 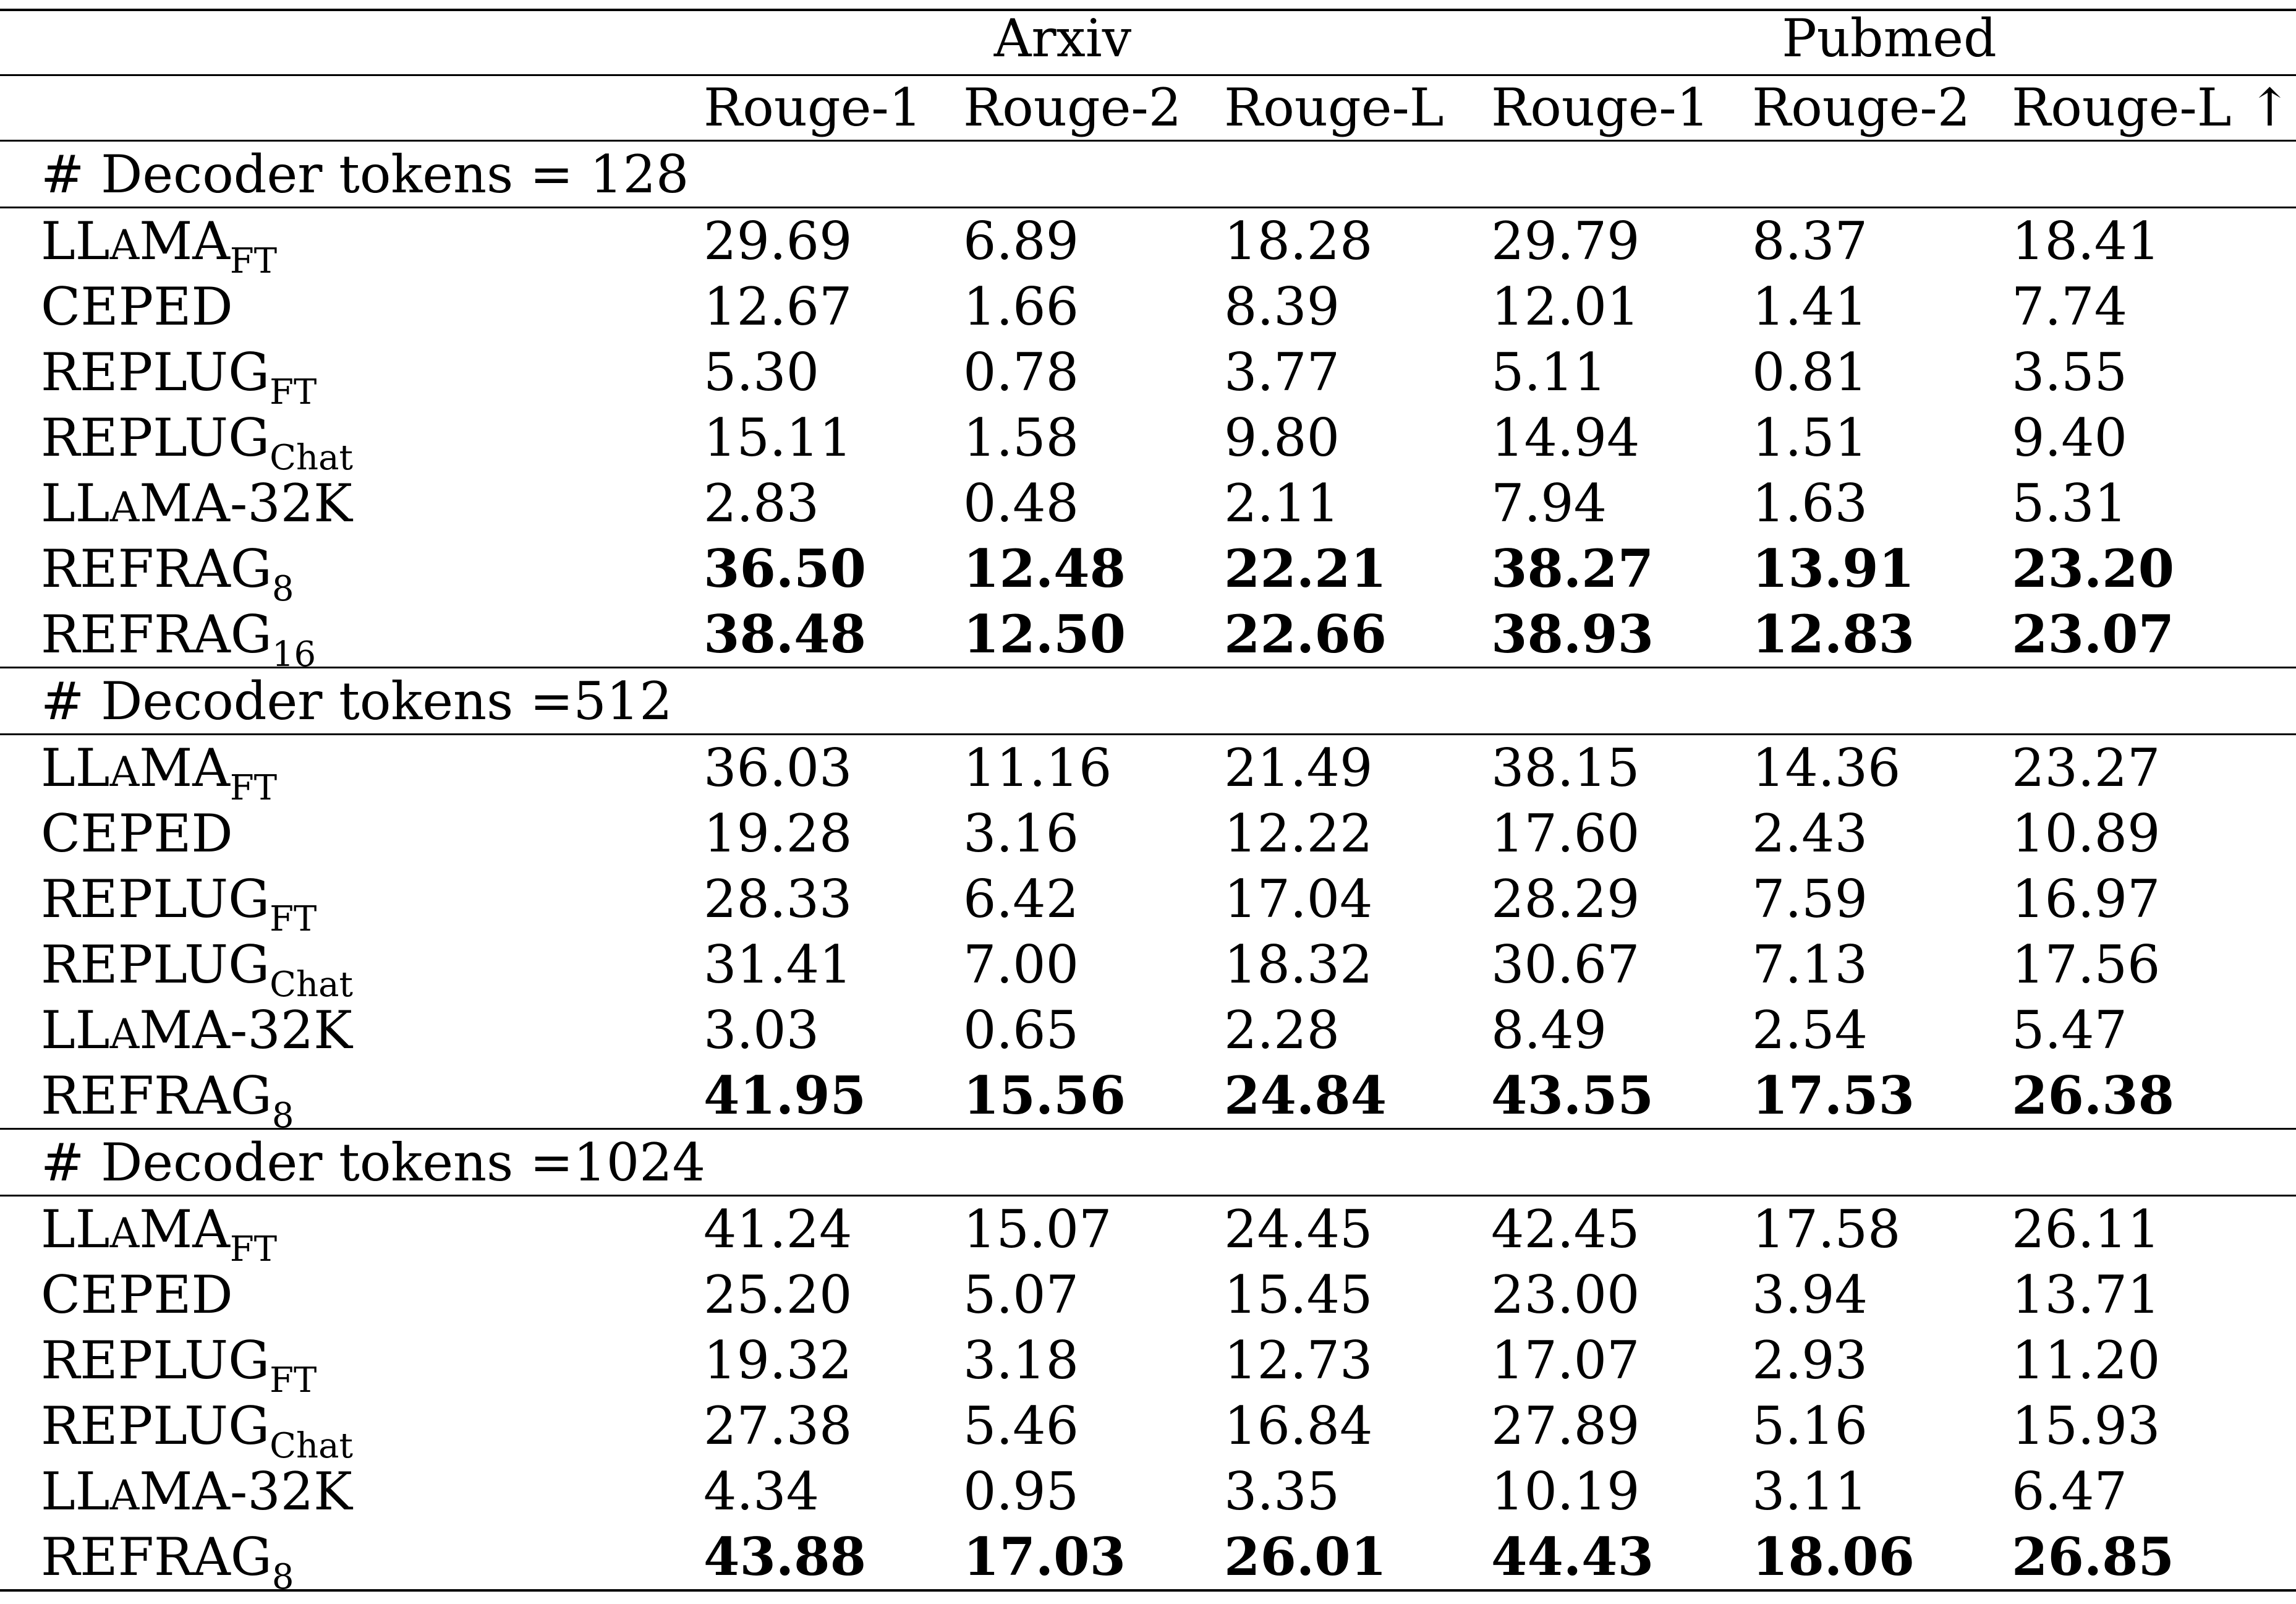 I want to click on value-cell: 1.58, so click(x=1021, y=437).